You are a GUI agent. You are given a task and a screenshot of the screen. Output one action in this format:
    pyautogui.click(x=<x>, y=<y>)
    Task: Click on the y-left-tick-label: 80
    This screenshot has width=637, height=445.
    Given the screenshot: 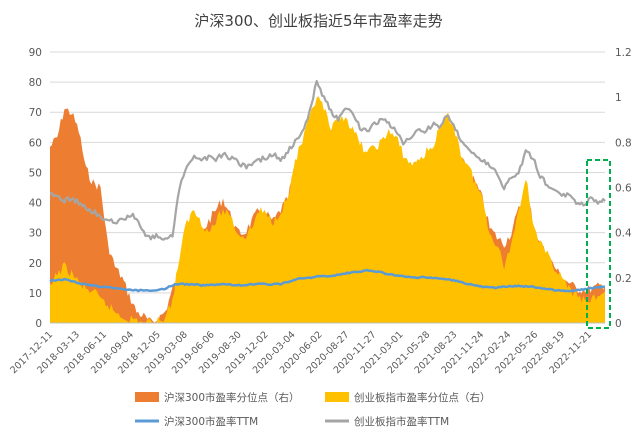 What is the action you would take?
    pyautogui.click(x=35, y=83)
    